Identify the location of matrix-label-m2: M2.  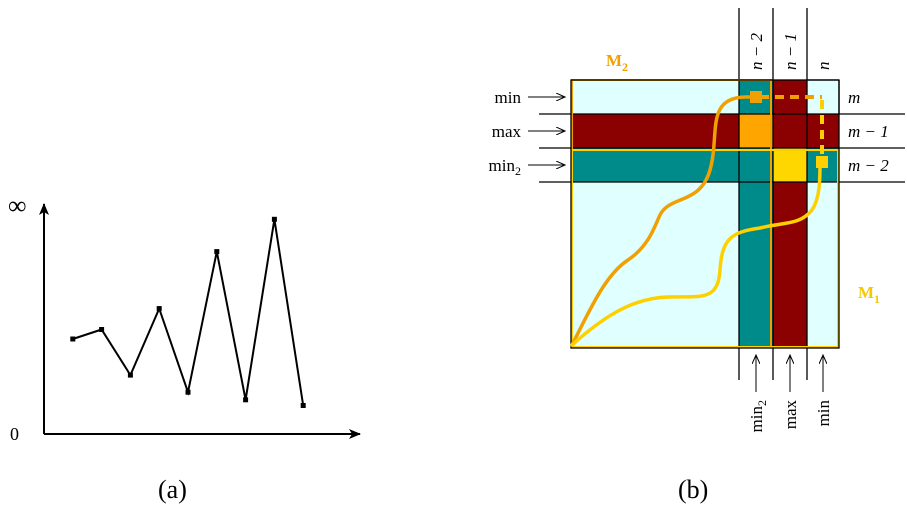
(617, 62).